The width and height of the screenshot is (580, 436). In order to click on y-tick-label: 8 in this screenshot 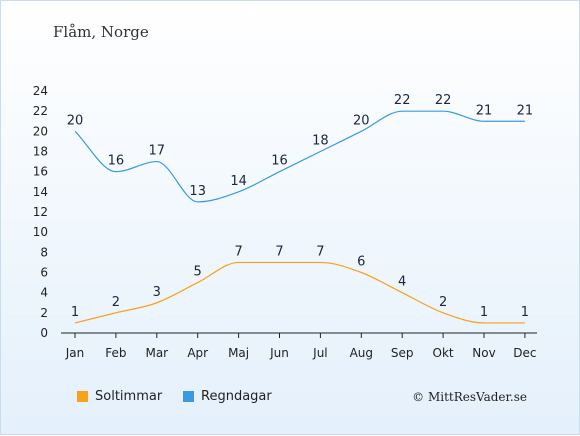, I will do `click(44, 252)`.